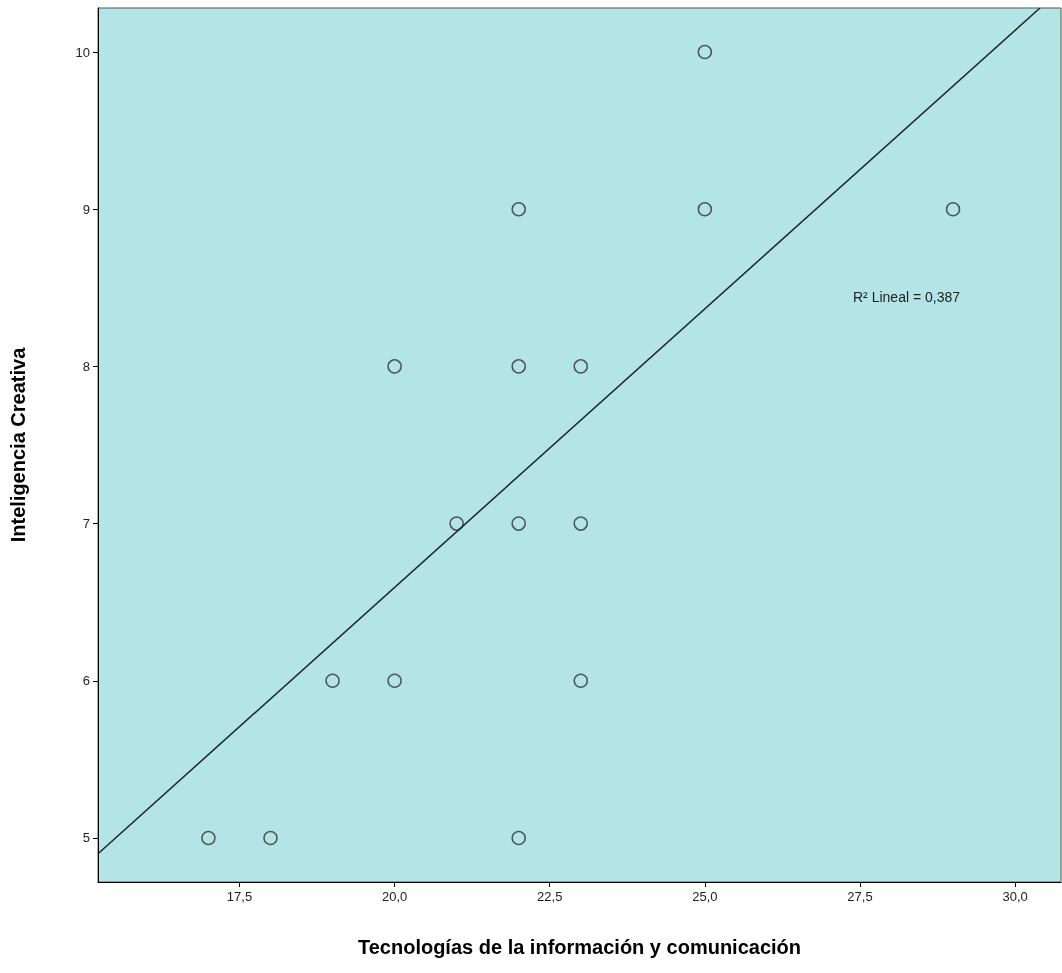 The image size is (1062, 973). Describe the element at coordinates (705, 896) in the screenshot. I see `x-tick-label: 25,0` at that location.